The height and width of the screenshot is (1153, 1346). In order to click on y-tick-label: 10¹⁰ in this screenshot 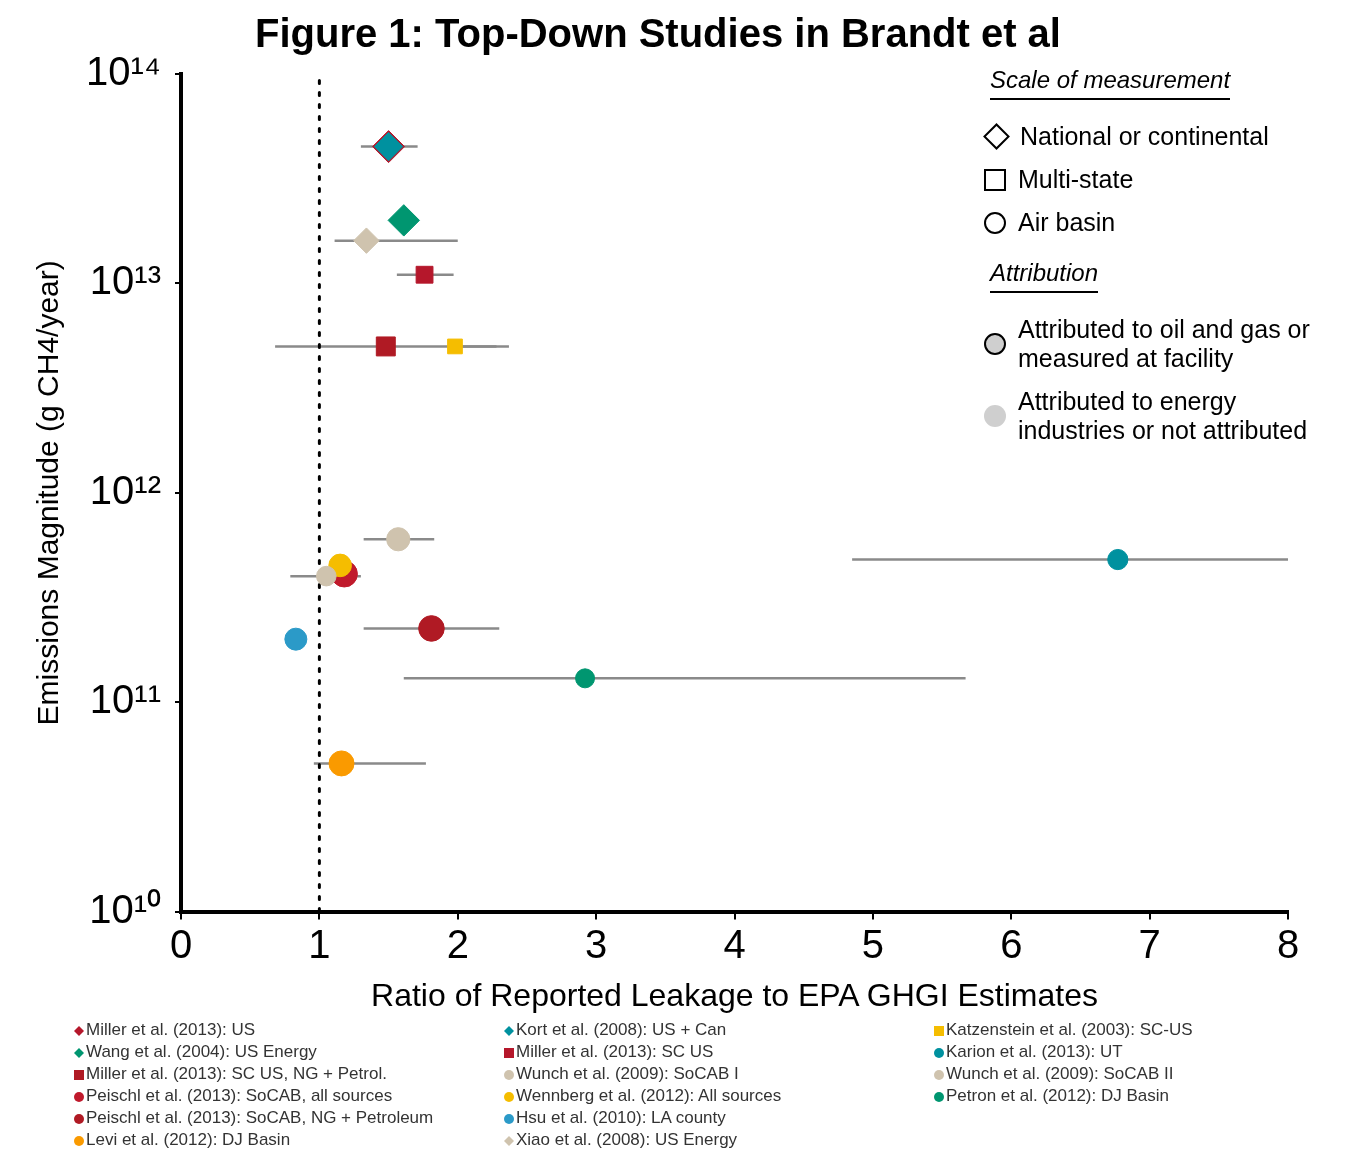, I will do `click(125, 908)`.